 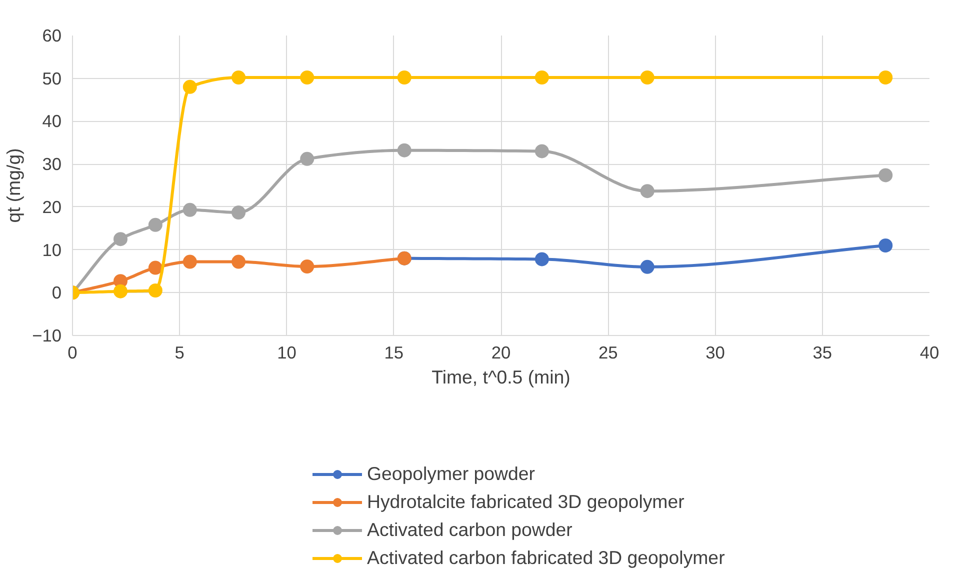 What do you see at coordinates (52, 164) in the screenshot?
I see `y-tick-label: 30` at bounding box center [52, 164].